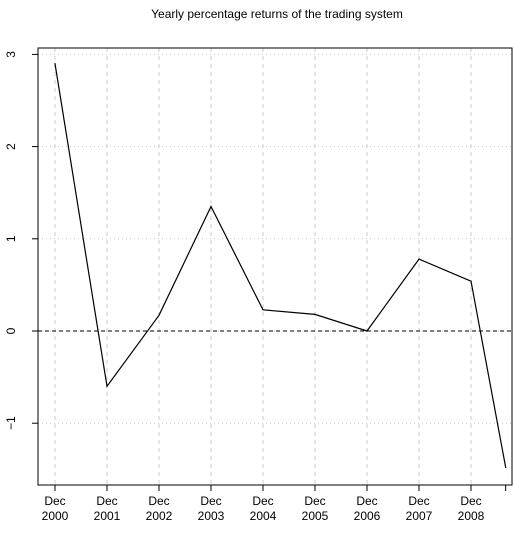 The image size is (514, 536). I want to click on y-tick-label: 3, so click(11, 54).